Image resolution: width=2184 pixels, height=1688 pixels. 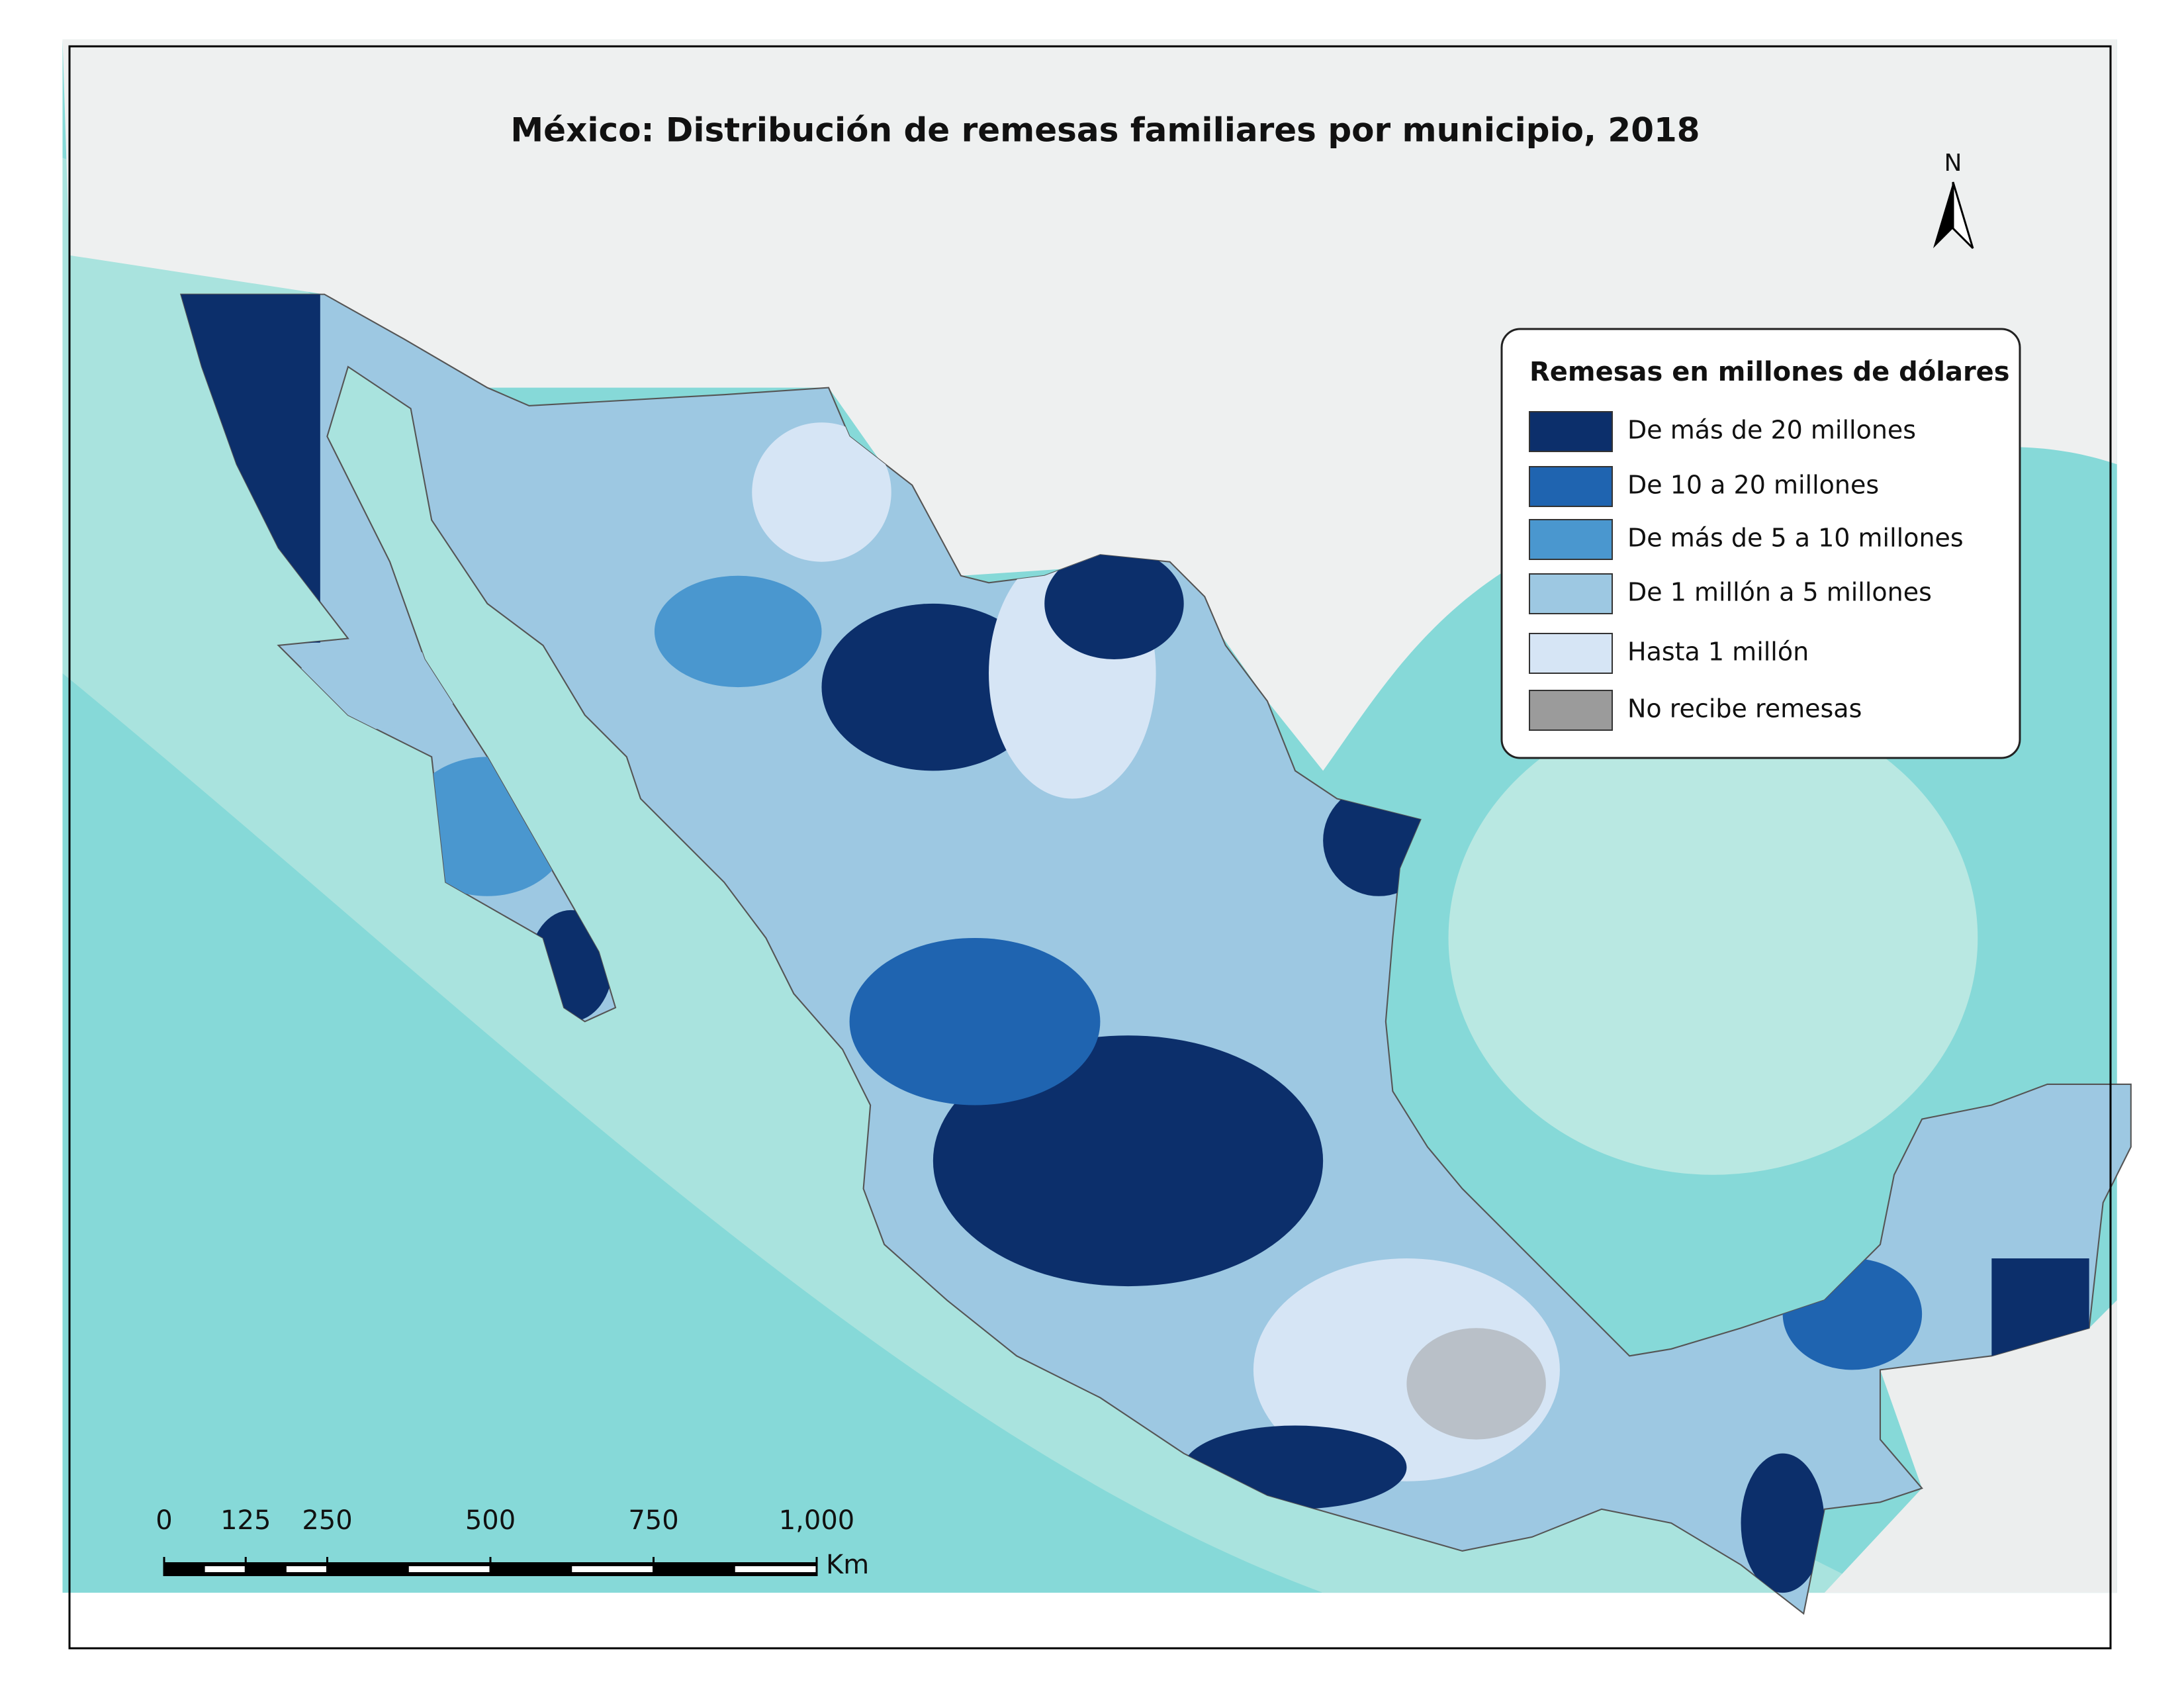 What do you see at coordinates (1943, 215) in the screenshot?
I see `north-arrow-left` at bounding box center [1943, 215].